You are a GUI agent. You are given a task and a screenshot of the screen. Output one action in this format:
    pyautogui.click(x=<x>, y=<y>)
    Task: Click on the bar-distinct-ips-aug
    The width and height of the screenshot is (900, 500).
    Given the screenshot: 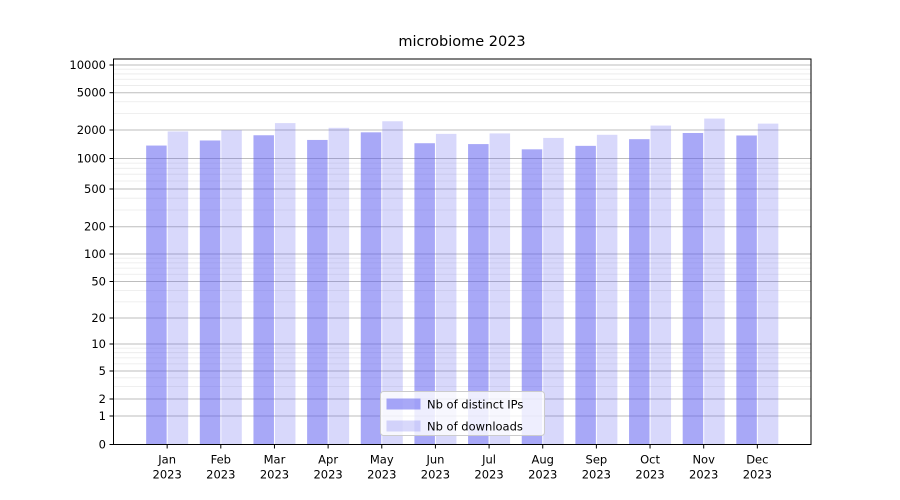 What is the action you would take?
    pyautogui.click(x=532, y=297)
    